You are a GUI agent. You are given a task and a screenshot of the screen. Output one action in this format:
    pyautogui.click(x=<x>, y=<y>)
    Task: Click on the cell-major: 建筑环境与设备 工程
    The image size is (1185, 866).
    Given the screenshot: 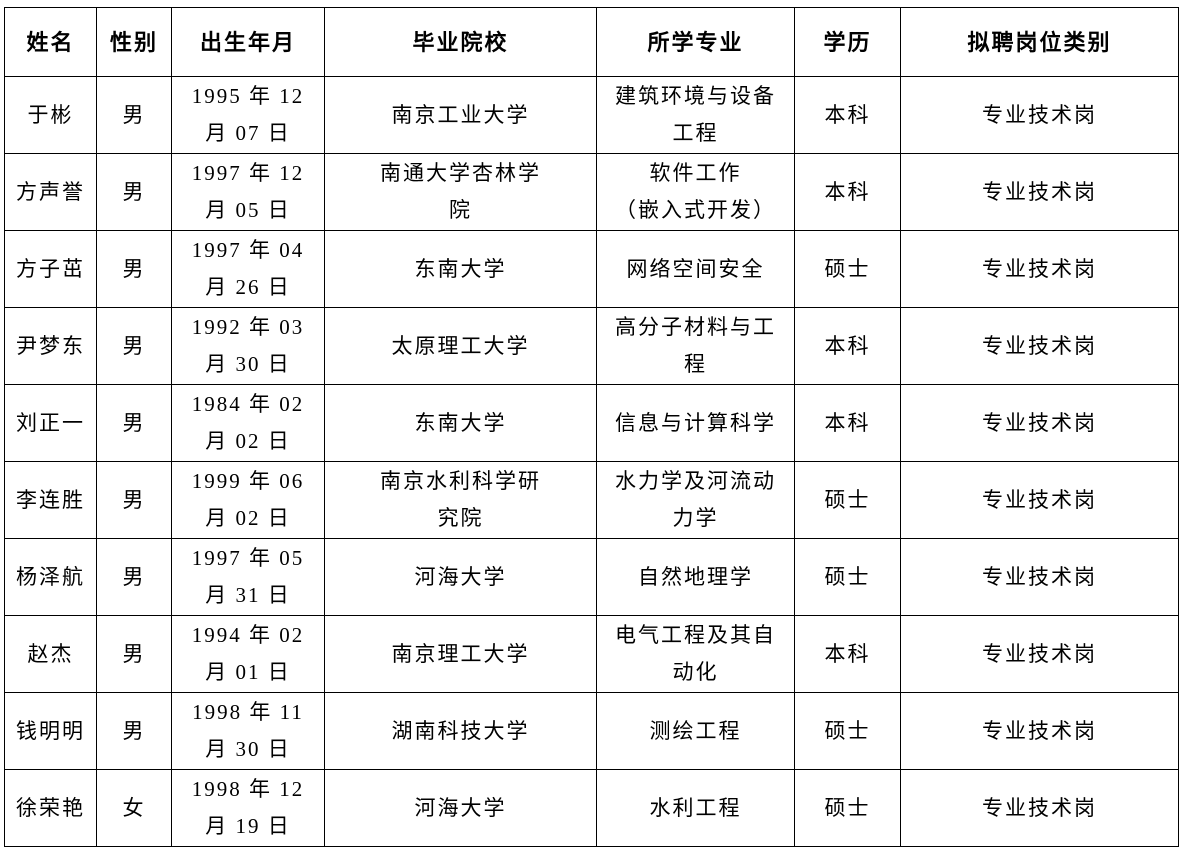 What is the action you would take?
    pyautogui.click(x=695, y=115)
    